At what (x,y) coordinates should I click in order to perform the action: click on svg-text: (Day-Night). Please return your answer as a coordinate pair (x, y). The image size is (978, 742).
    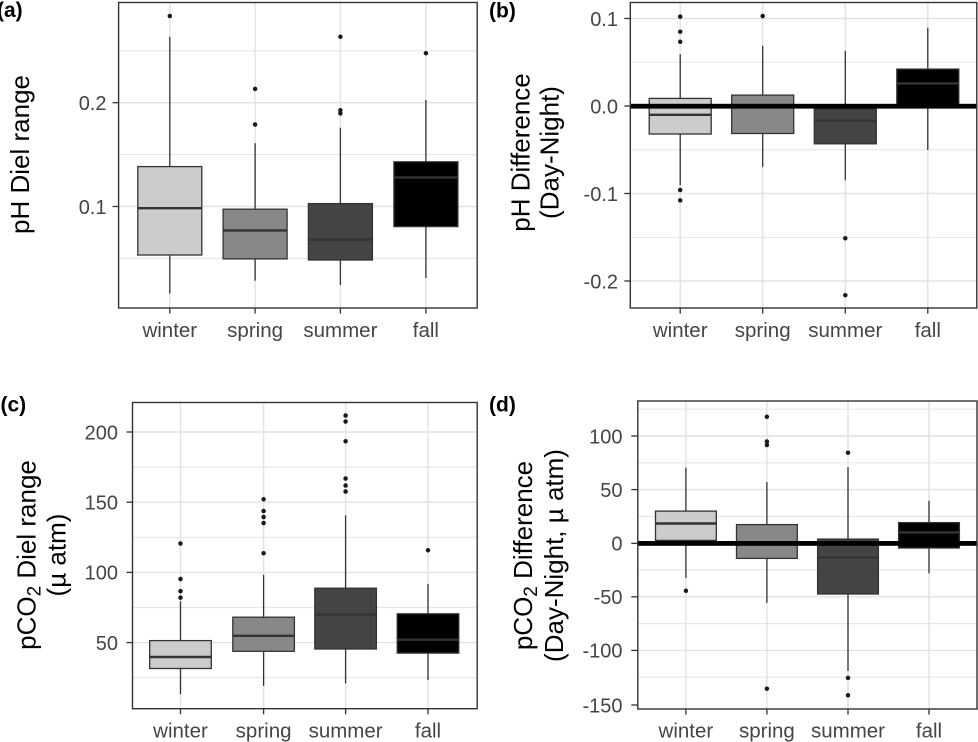
    Looking at the image, I should click on (550, 152).